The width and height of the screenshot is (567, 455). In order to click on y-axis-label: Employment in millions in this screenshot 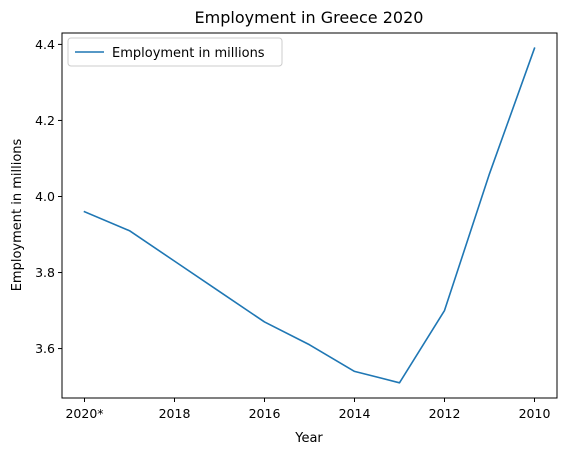, I will do `click(17, 214)`.